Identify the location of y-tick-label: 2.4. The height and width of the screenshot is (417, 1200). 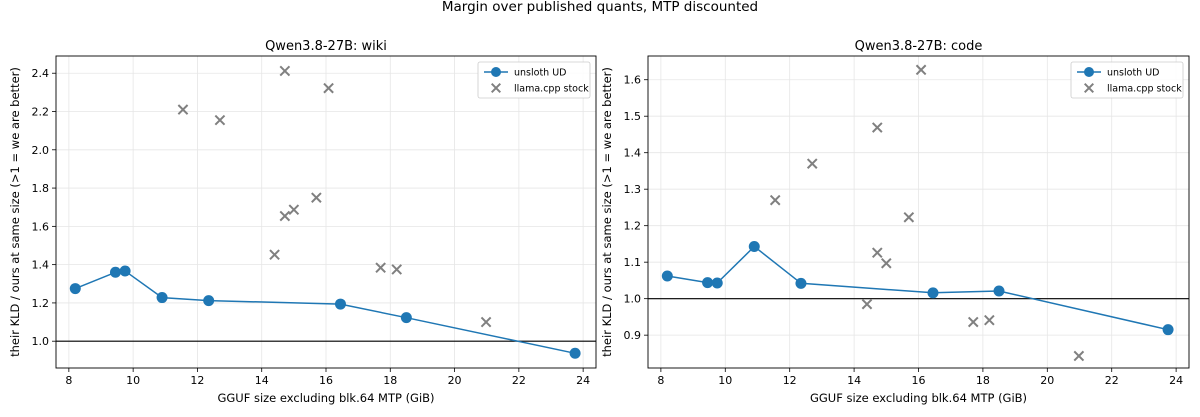
(41, 73).